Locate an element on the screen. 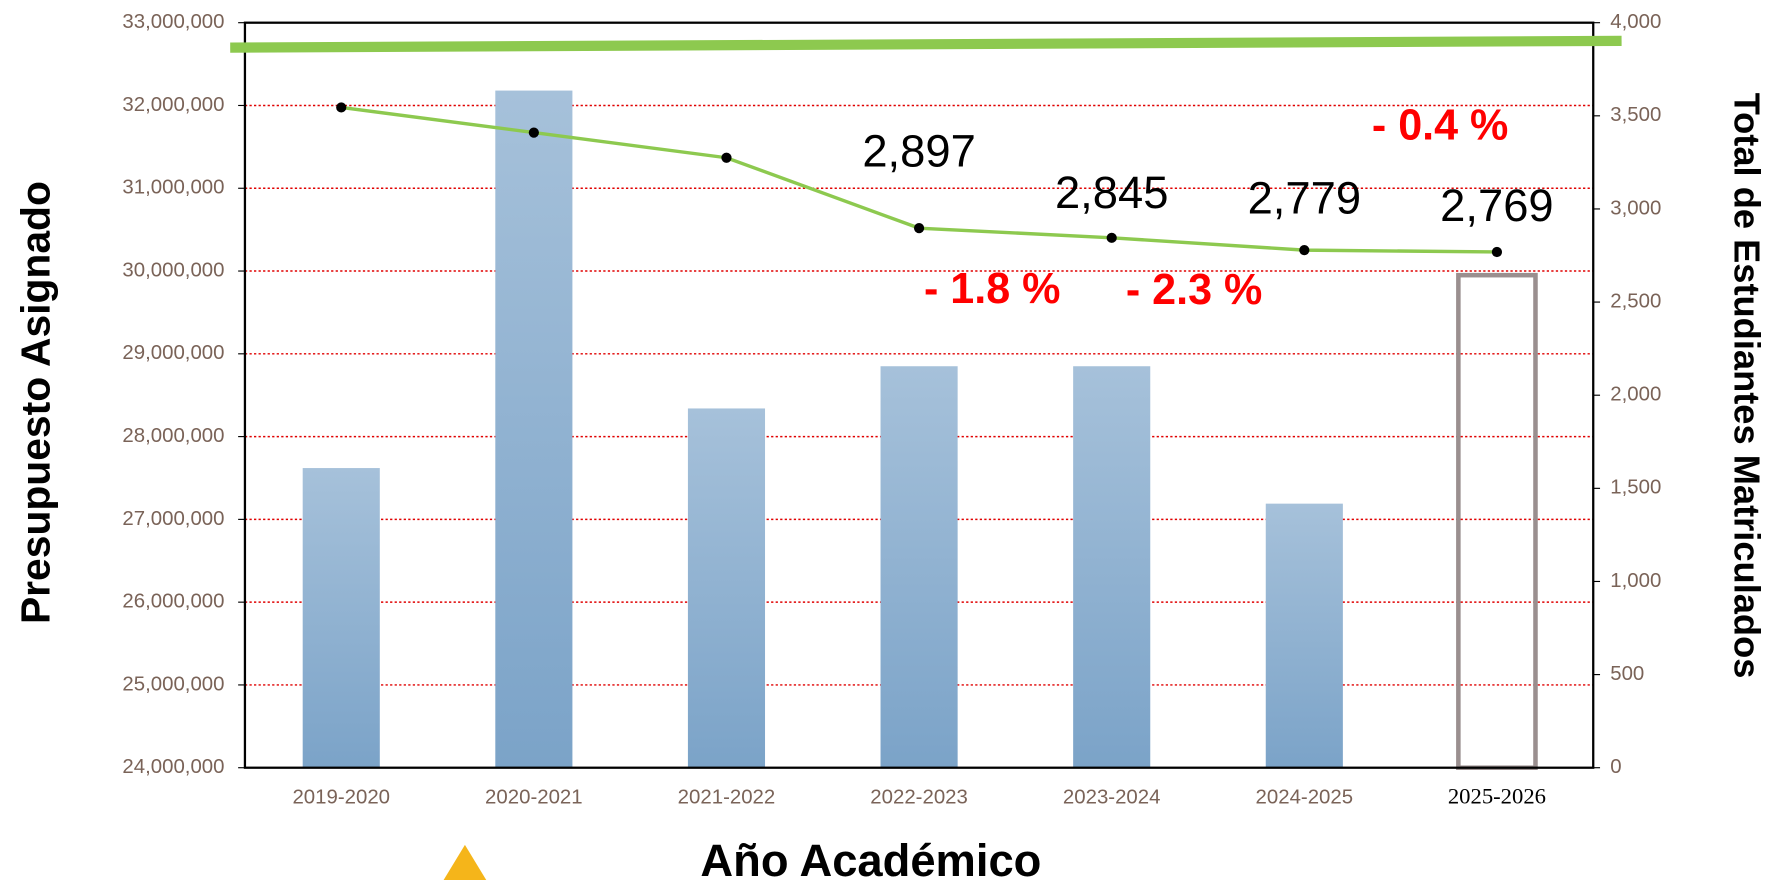  x-tick-label: 2022-2023 is located at coordinates (919, 798).